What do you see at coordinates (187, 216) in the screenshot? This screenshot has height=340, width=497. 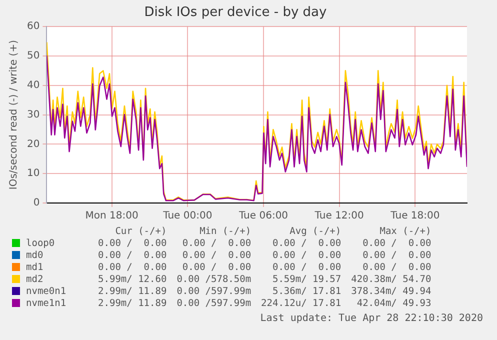 I see `x-tick-label: Tue 00:00` at bounding box center [187, 216].